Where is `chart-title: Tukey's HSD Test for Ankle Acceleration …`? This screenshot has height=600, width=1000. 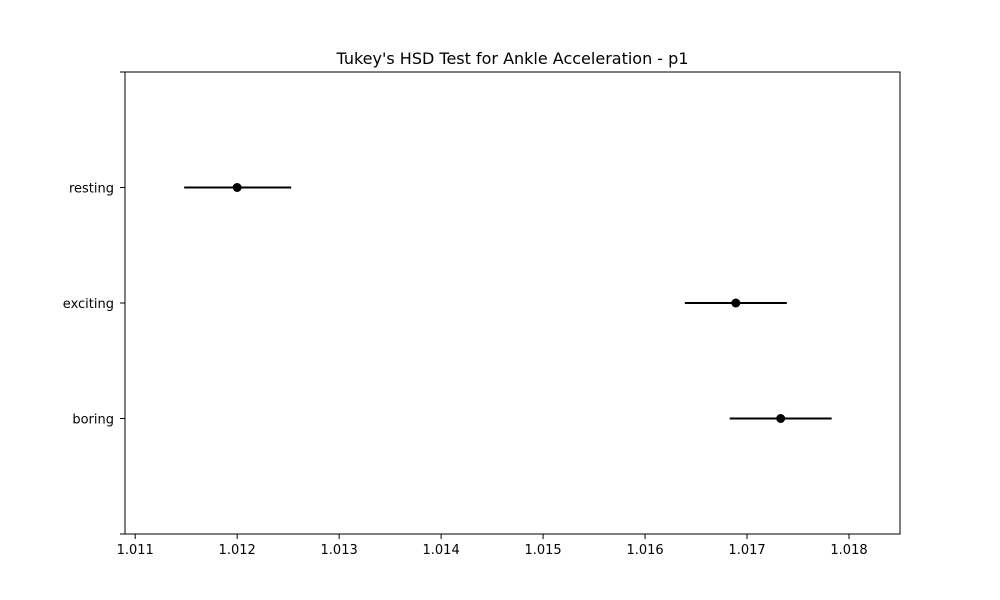 chart-title: Tukey's HSD Test for Ankle Acceleration … is located at coordinates (511, 58).